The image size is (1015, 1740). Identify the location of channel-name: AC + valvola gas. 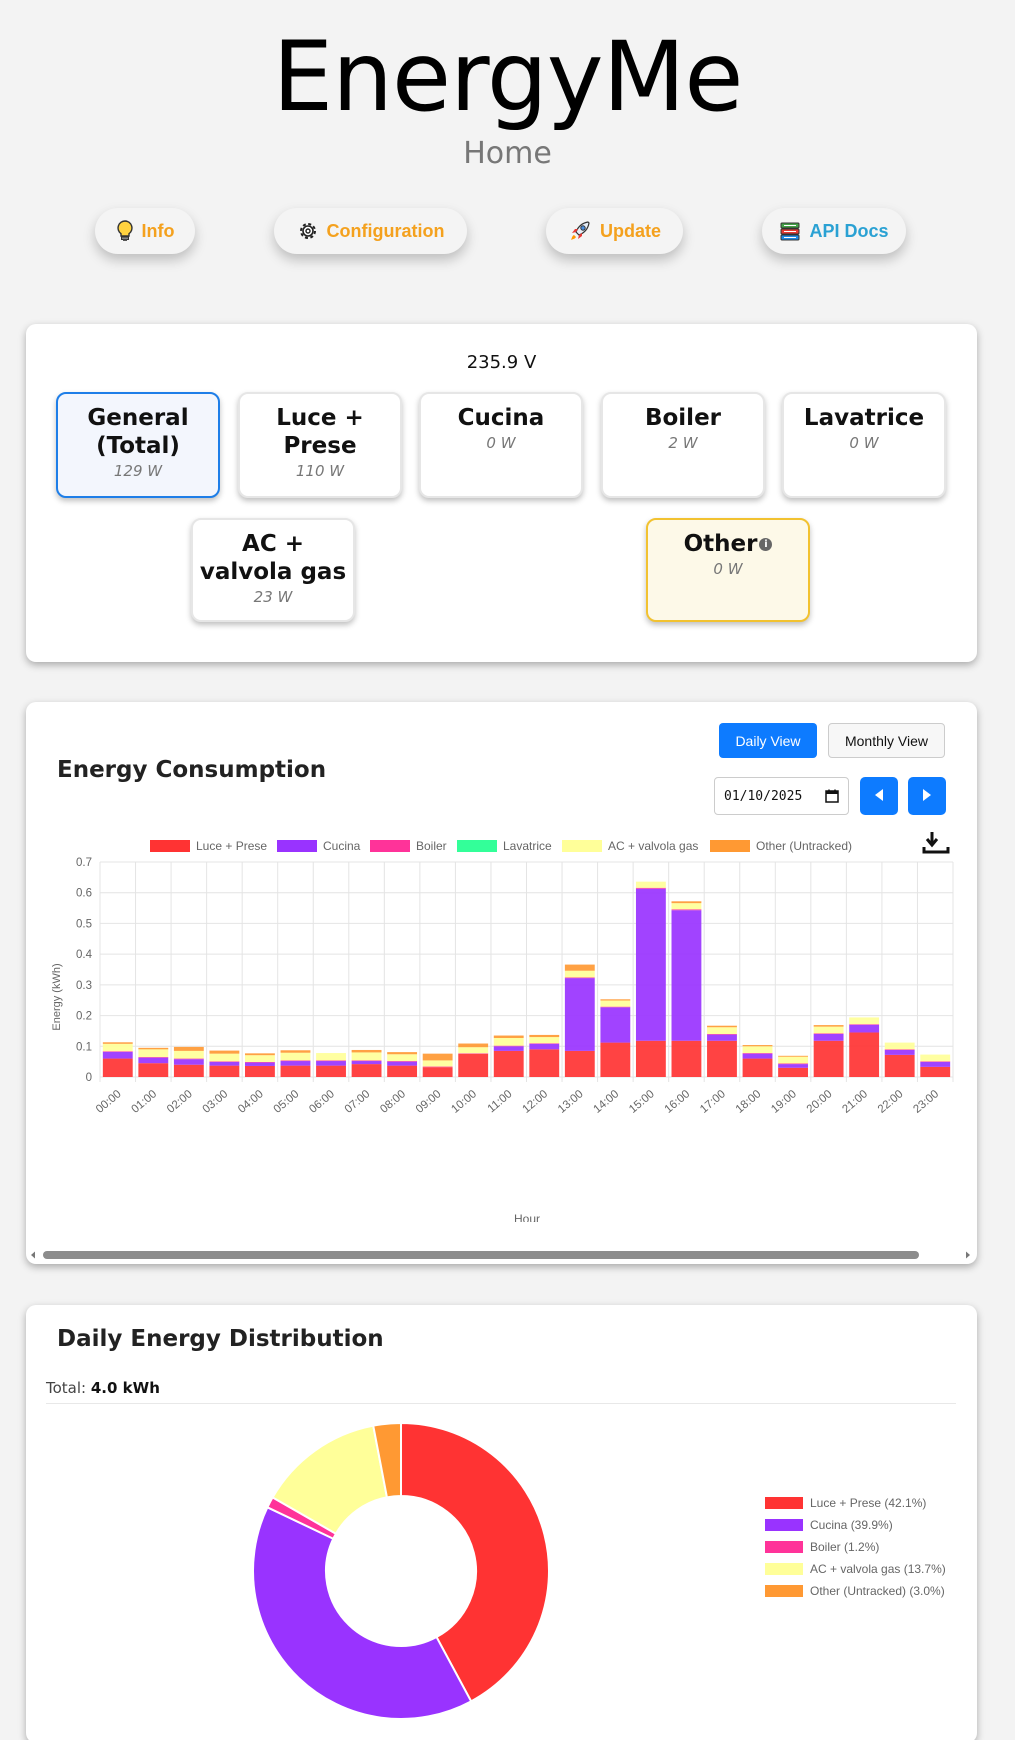
(273, 558).